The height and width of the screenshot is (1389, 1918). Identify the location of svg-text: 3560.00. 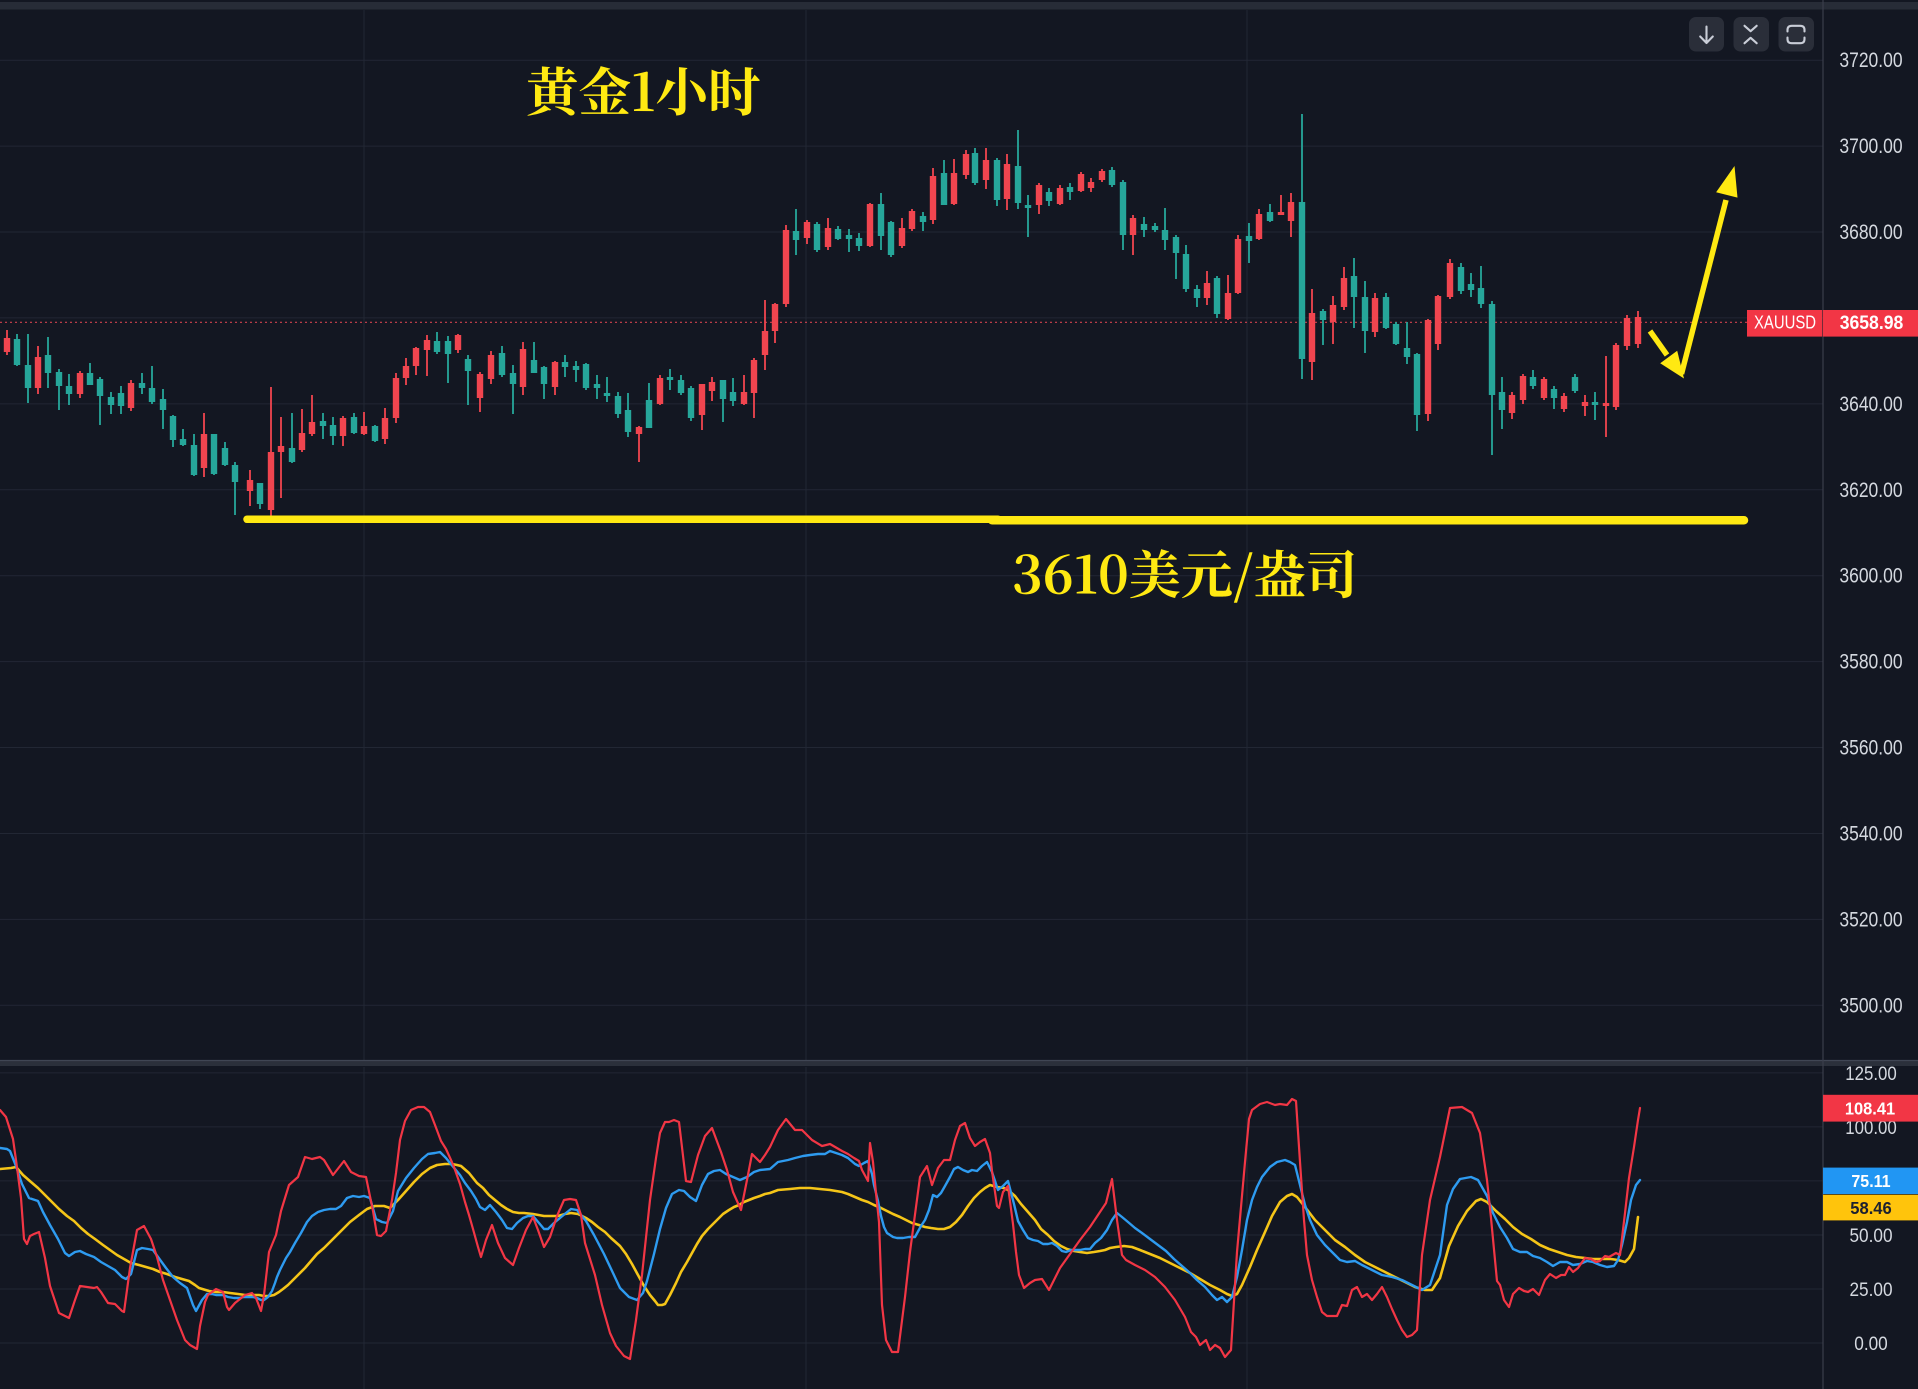
(1870, 748).